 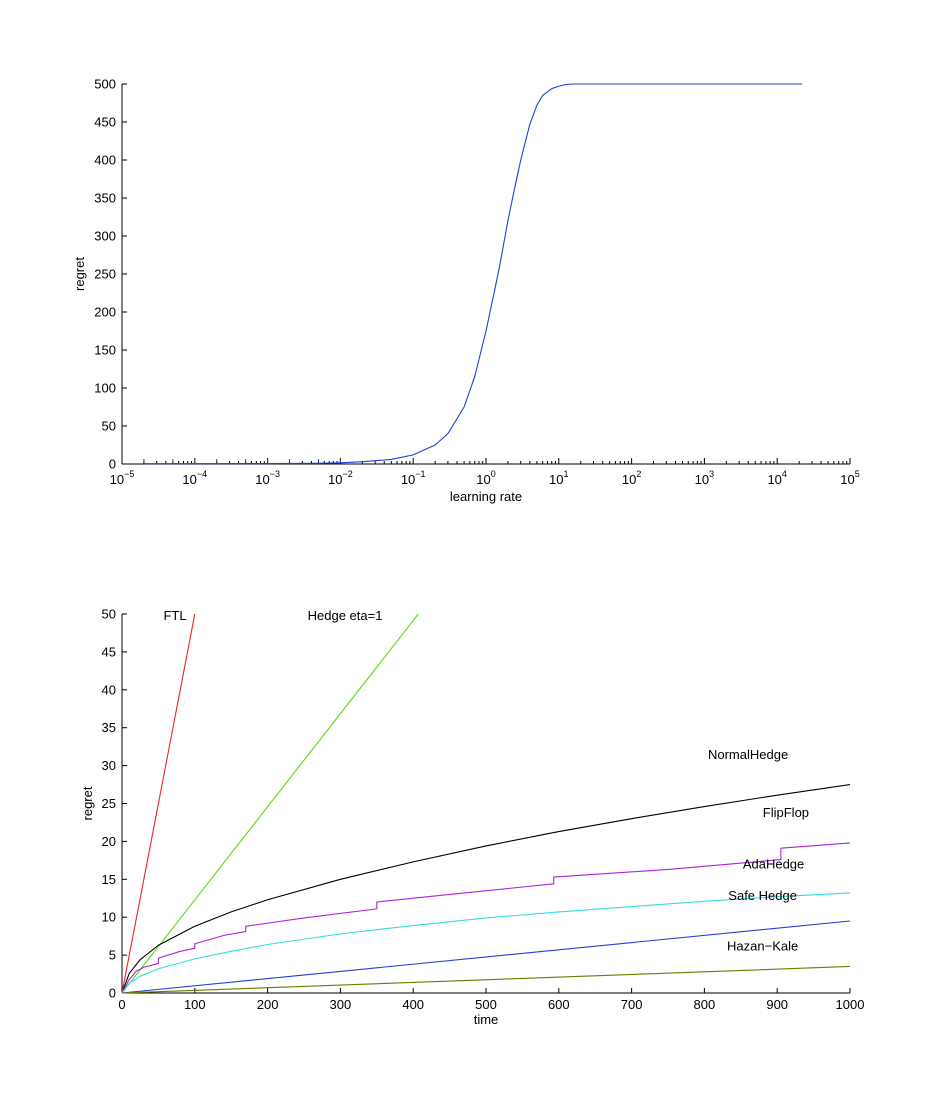 I want to click on y-tick-label: 500, so click(x=105, y=84).